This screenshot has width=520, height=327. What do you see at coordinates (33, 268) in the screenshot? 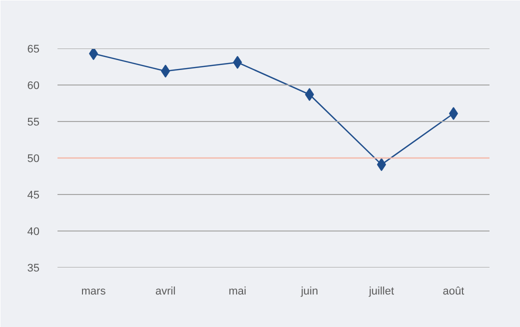
I see `y-tick-label: 35` at bounding box center [33, 268].